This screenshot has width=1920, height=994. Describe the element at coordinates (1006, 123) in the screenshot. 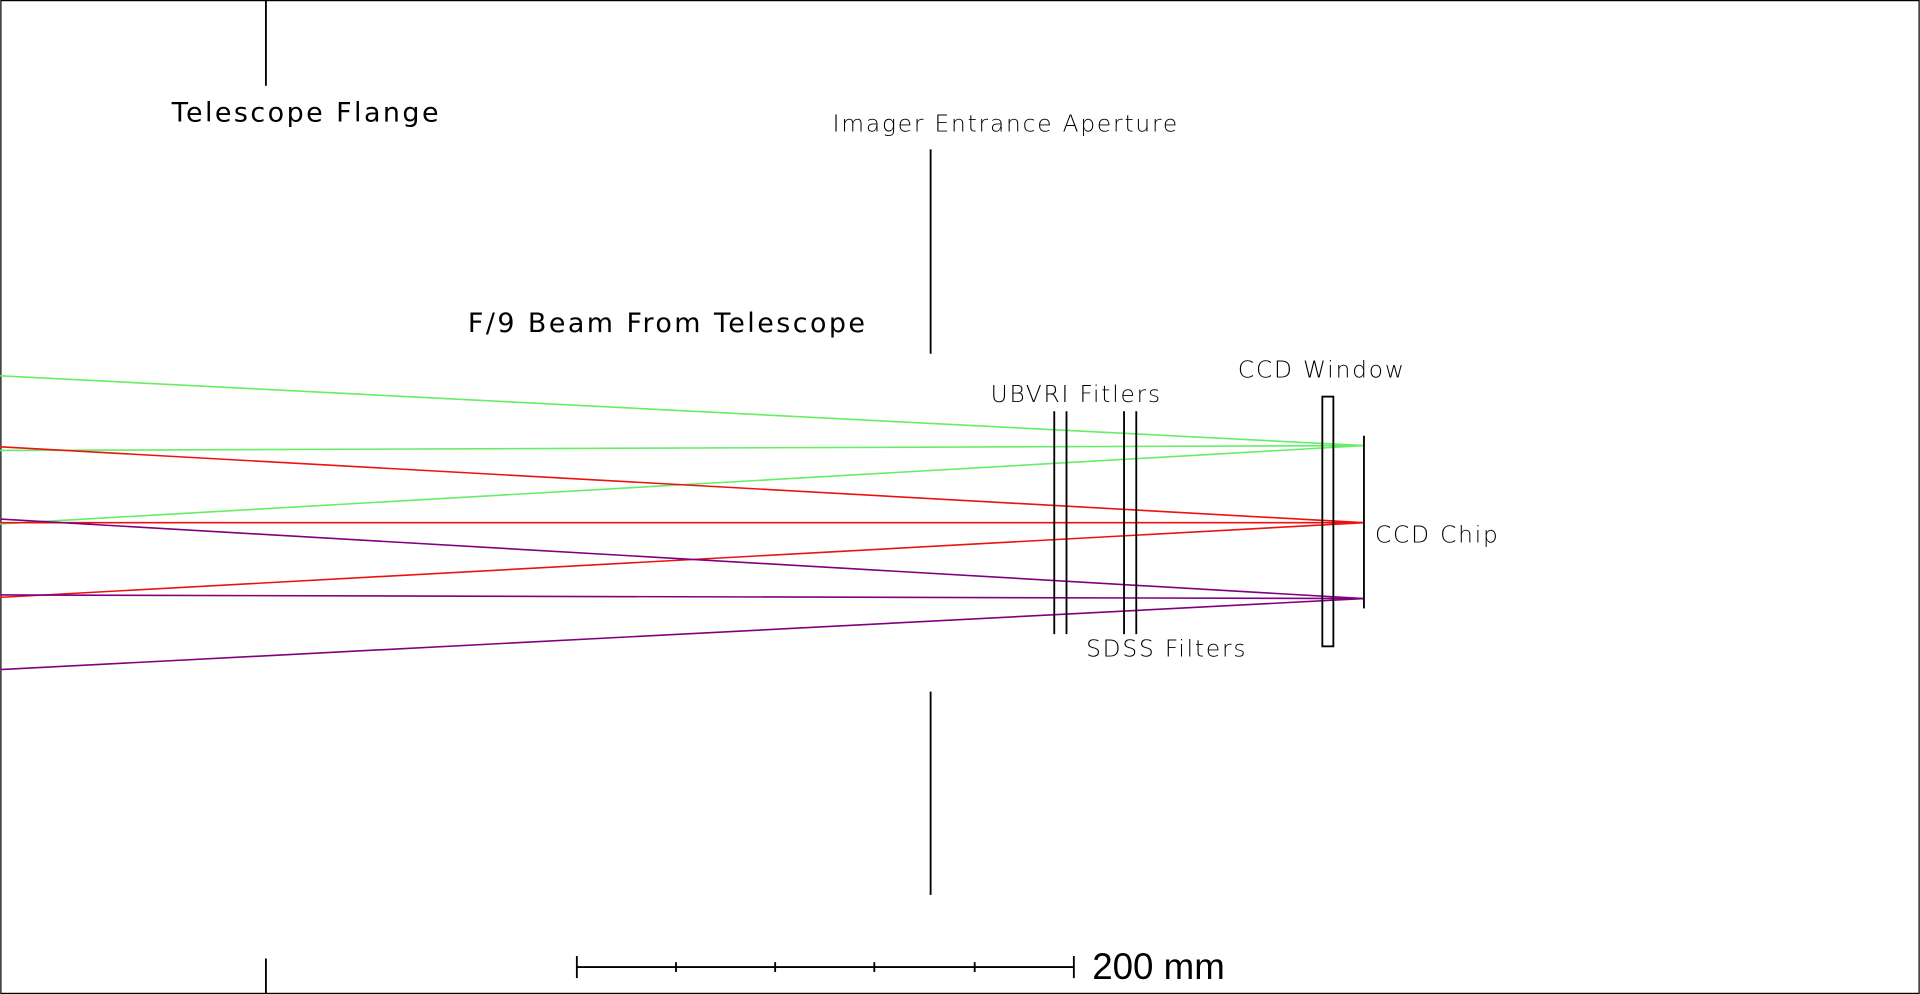

I see `label: Imager Entrance Aperture` at that location.